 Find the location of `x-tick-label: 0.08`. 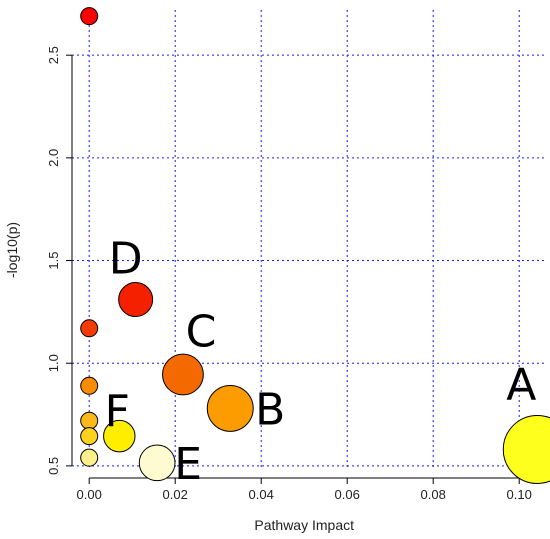

x-tick-label: 0.08 is located at coordinates (433, 494).